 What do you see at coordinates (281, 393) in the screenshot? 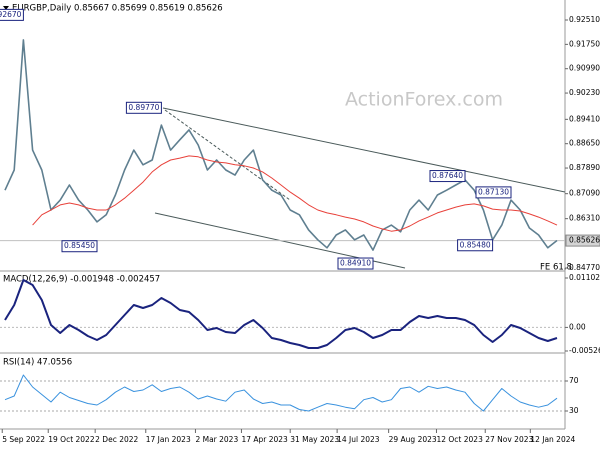
I see `rsi-line` at bounding box center [281, 393].